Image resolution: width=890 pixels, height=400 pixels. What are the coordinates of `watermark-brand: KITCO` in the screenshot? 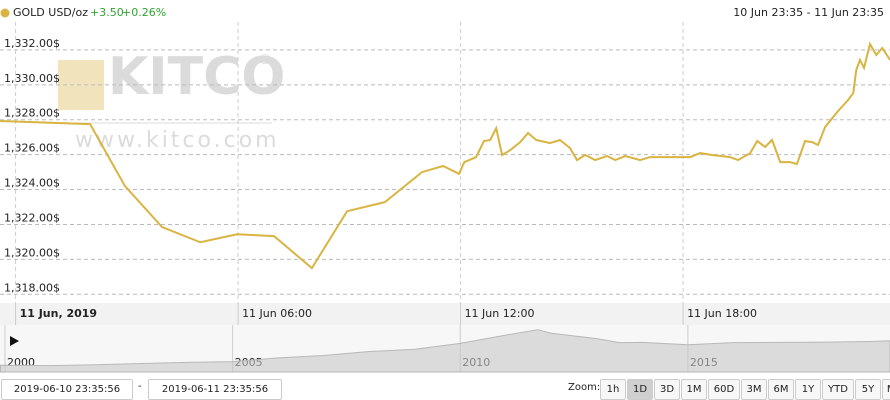 It's located at (196, 77).